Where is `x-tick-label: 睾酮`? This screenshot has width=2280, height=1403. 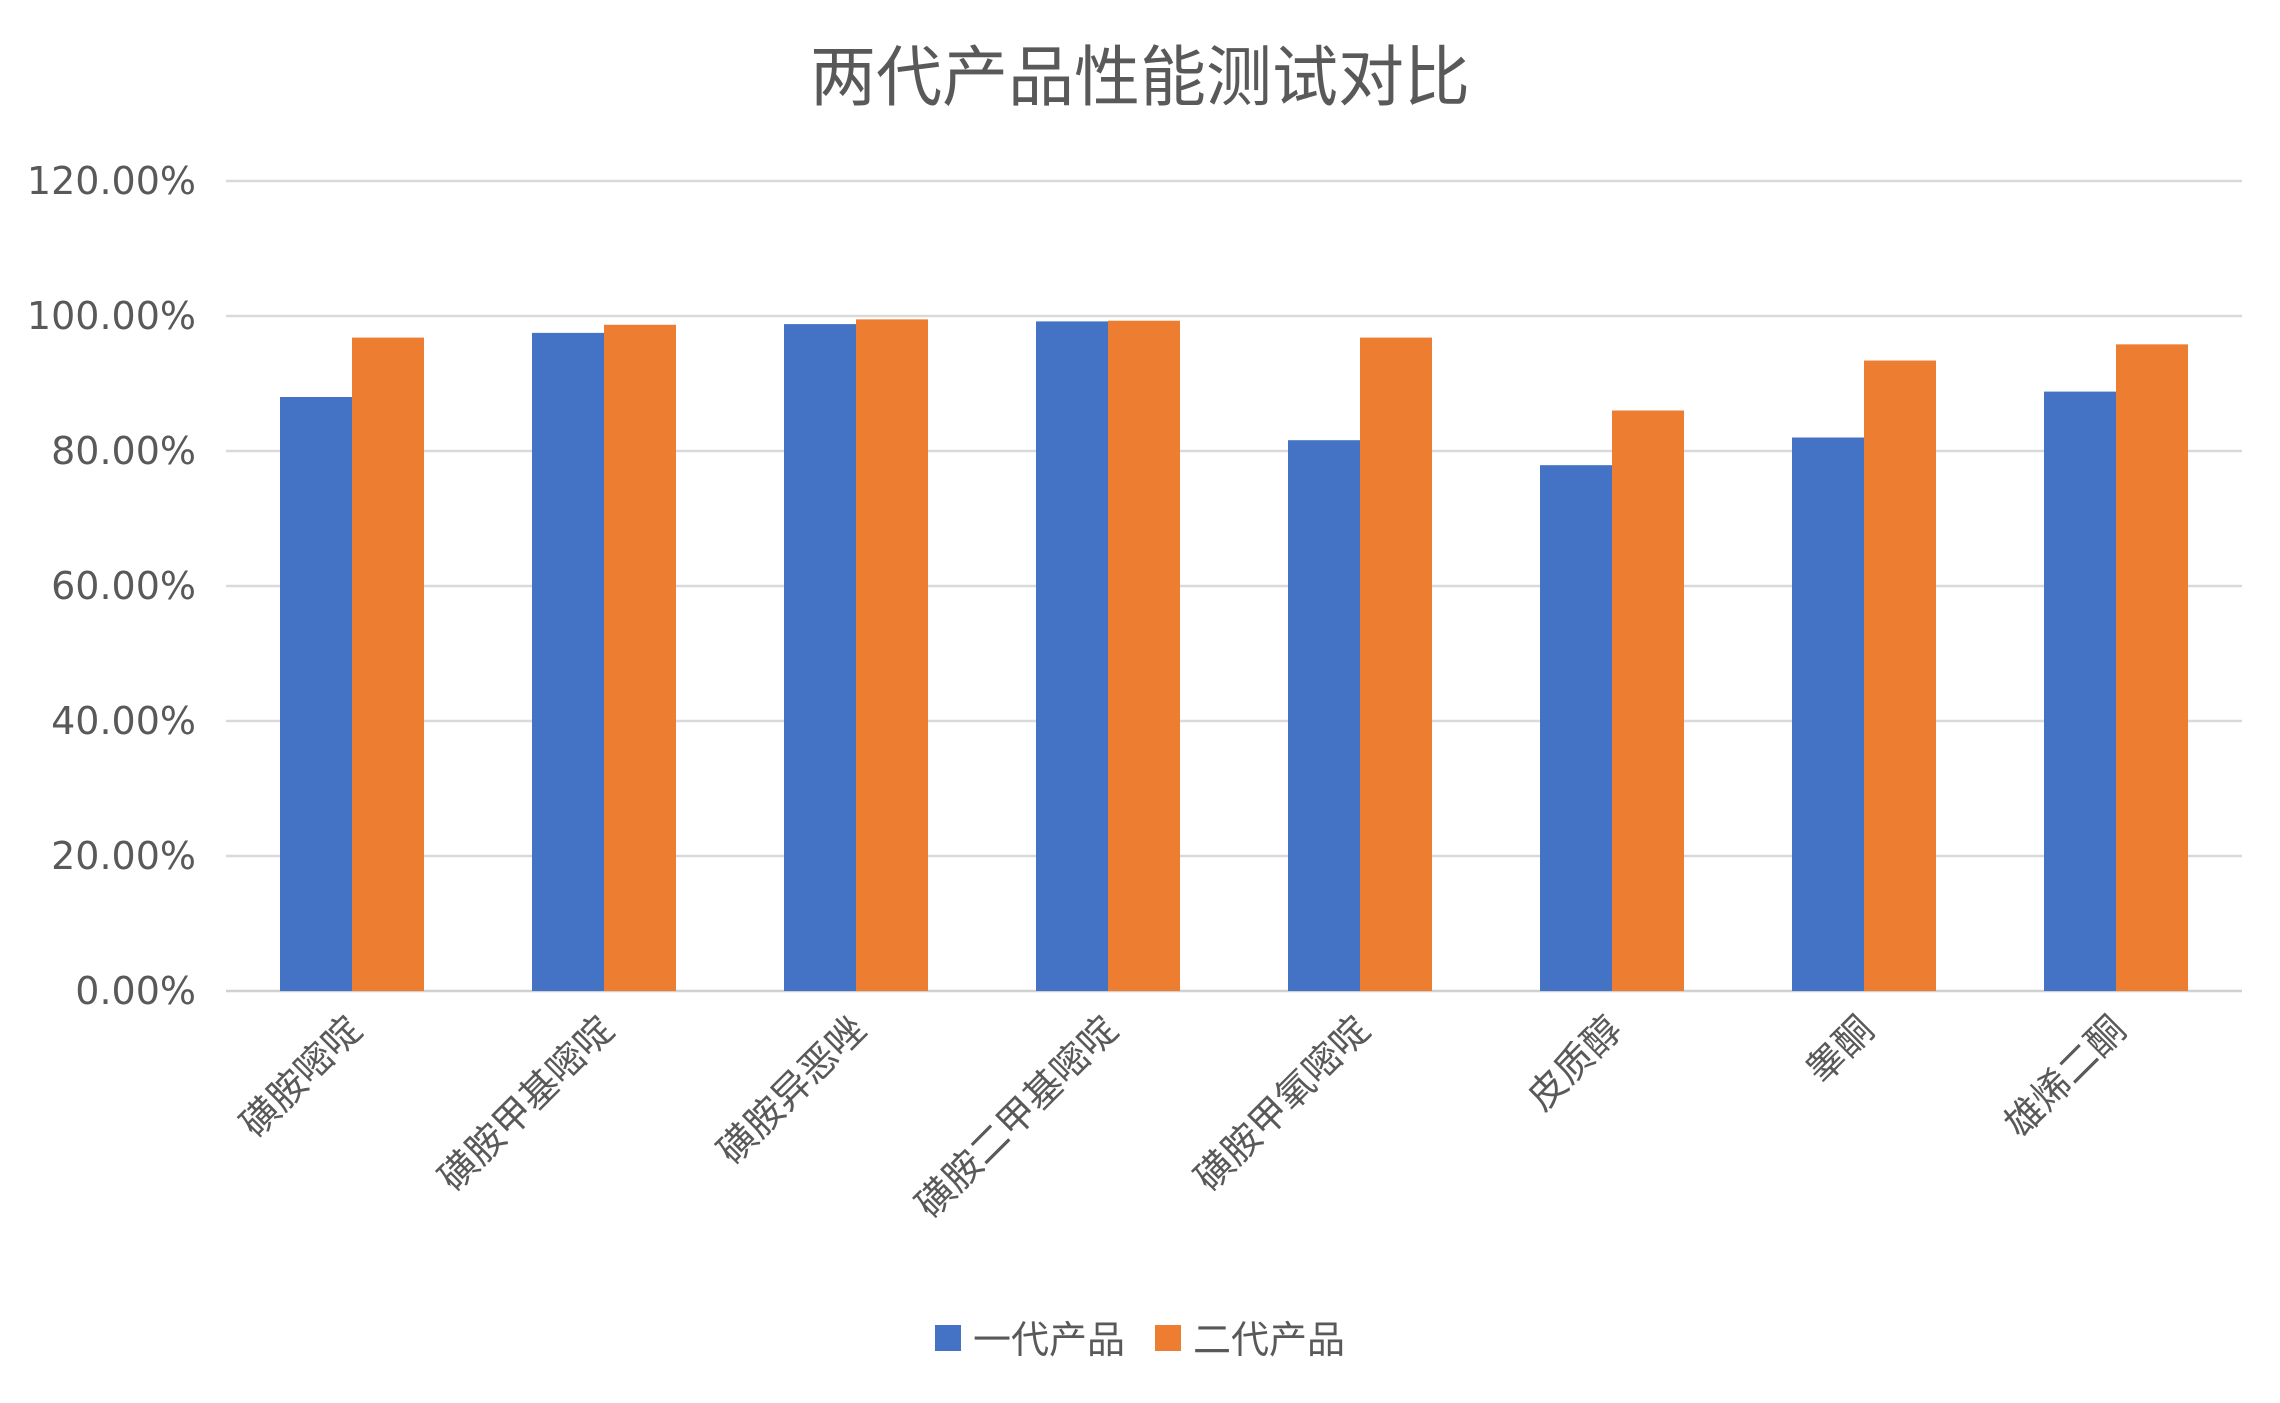 x-tick-label: 睾酮 is located at coordinates (1840, 1049).